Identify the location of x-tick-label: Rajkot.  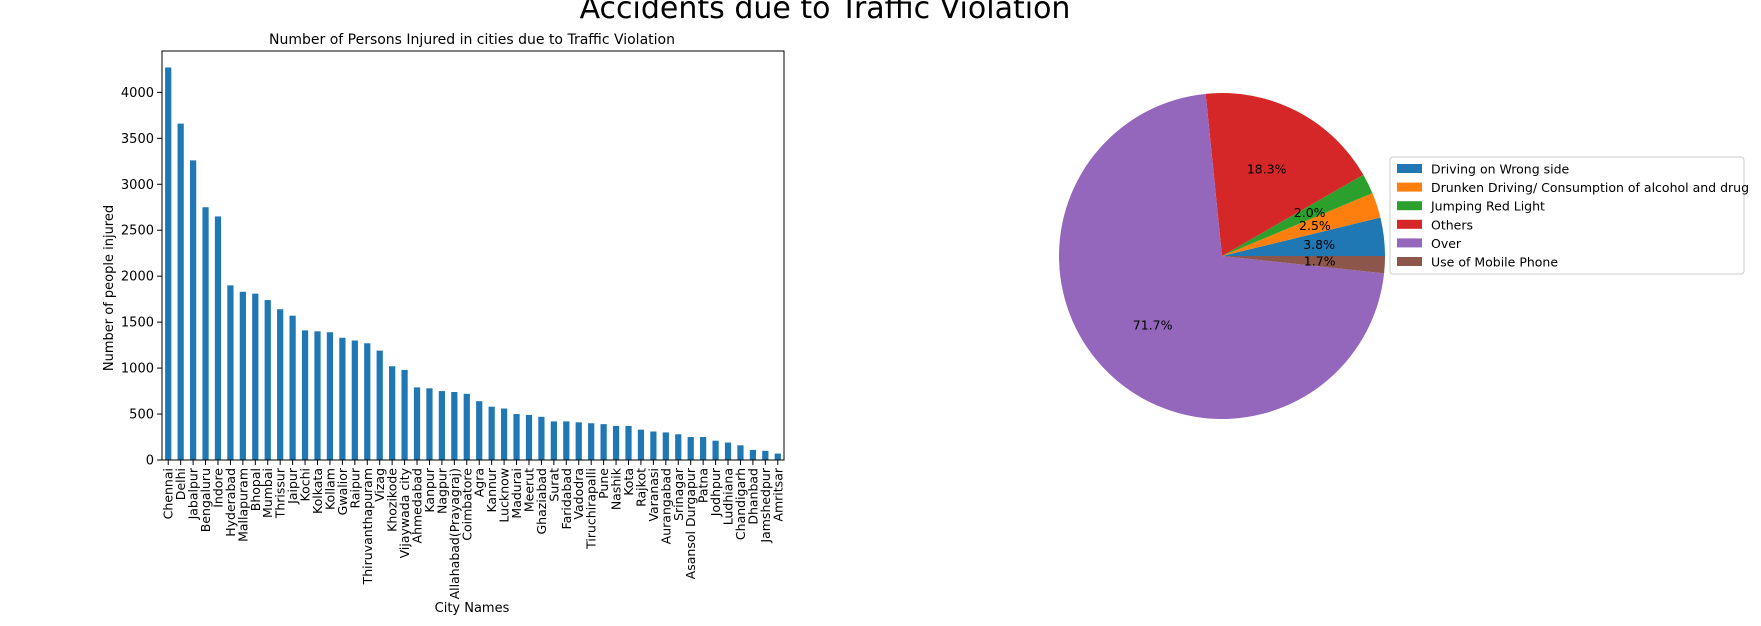
(640, 487).